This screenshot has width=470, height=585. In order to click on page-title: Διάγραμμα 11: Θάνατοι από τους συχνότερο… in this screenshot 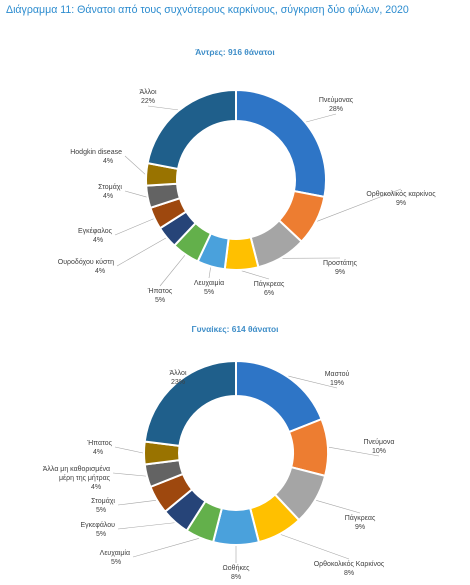, I will do `click(207, 10)`.